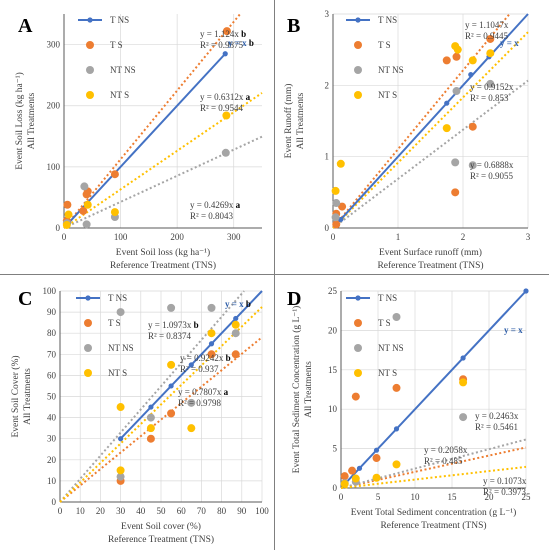 The height and width of the screenshot is (550, 549). I want to click on x-tick-label: 300, so click(234, 237).